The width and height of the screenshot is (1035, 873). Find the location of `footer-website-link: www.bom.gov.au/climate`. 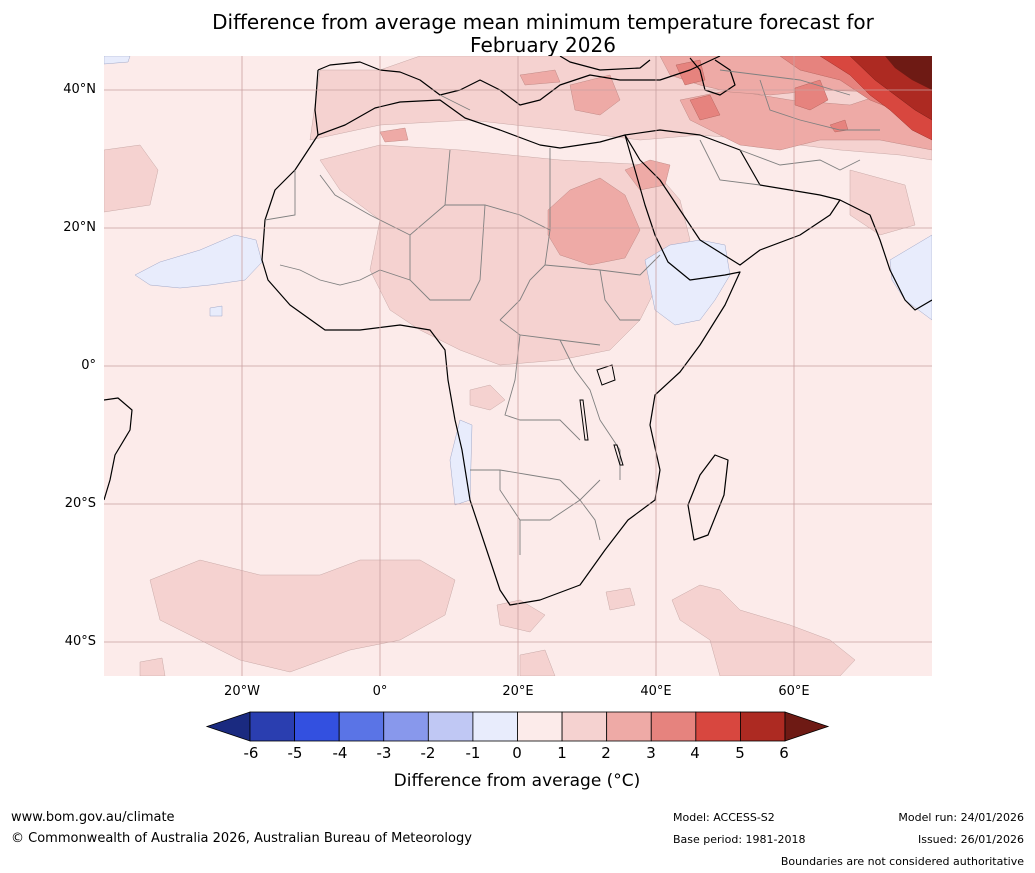

footer-website-link: www.bom.gov.au/climate is located at coordinates (93, 817).